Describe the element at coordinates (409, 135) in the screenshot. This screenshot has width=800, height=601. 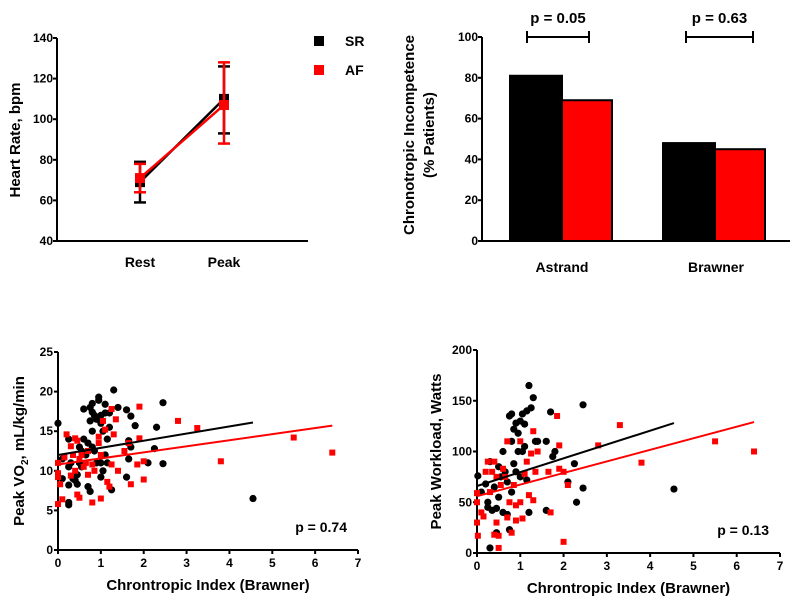
I see `y-axis-title: Chronotropic Incompetence` at that location.